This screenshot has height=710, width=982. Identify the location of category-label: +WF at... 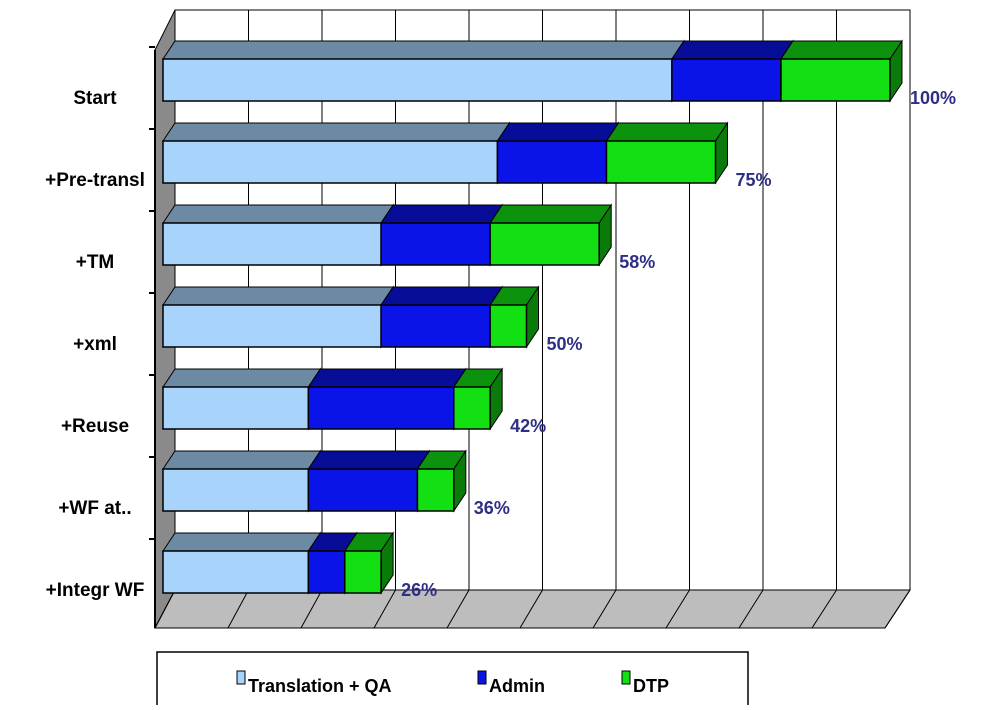
(94, 508).